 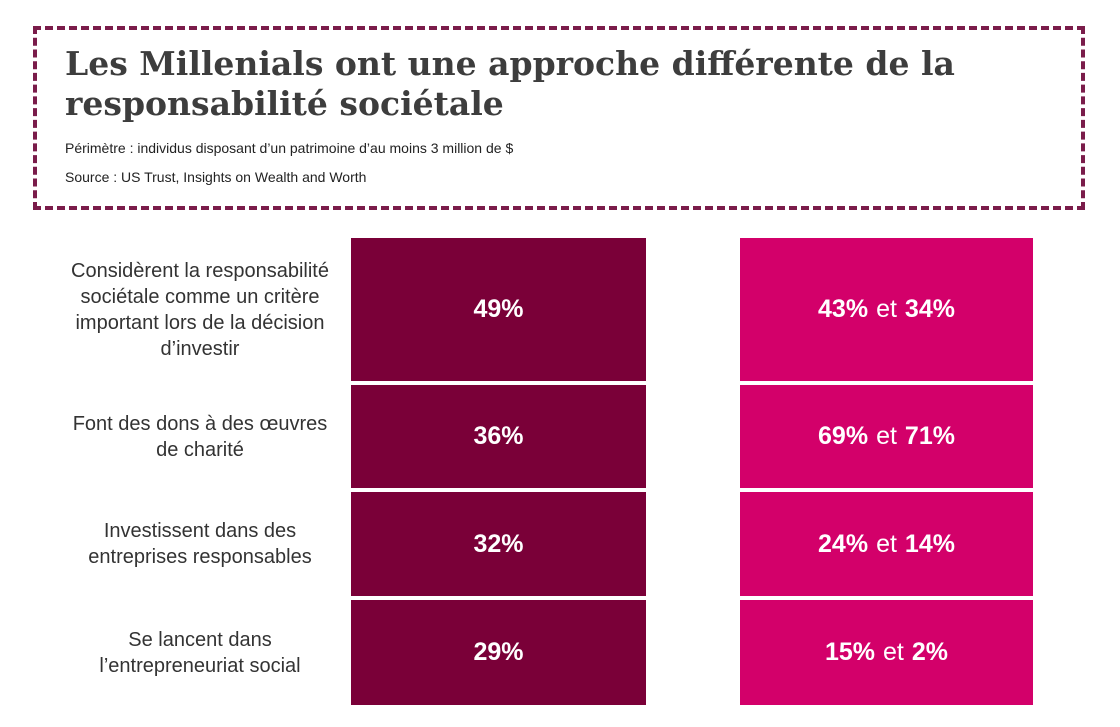 I want to click on right-value-a: 69%, so click(x=843, y=436).